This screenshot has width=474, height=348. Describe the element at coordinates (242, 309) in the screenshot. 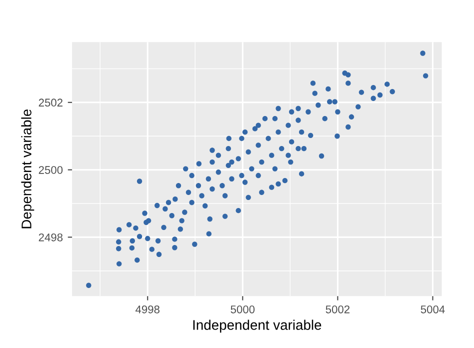

I see `x-tick-label: 5000` at that location.